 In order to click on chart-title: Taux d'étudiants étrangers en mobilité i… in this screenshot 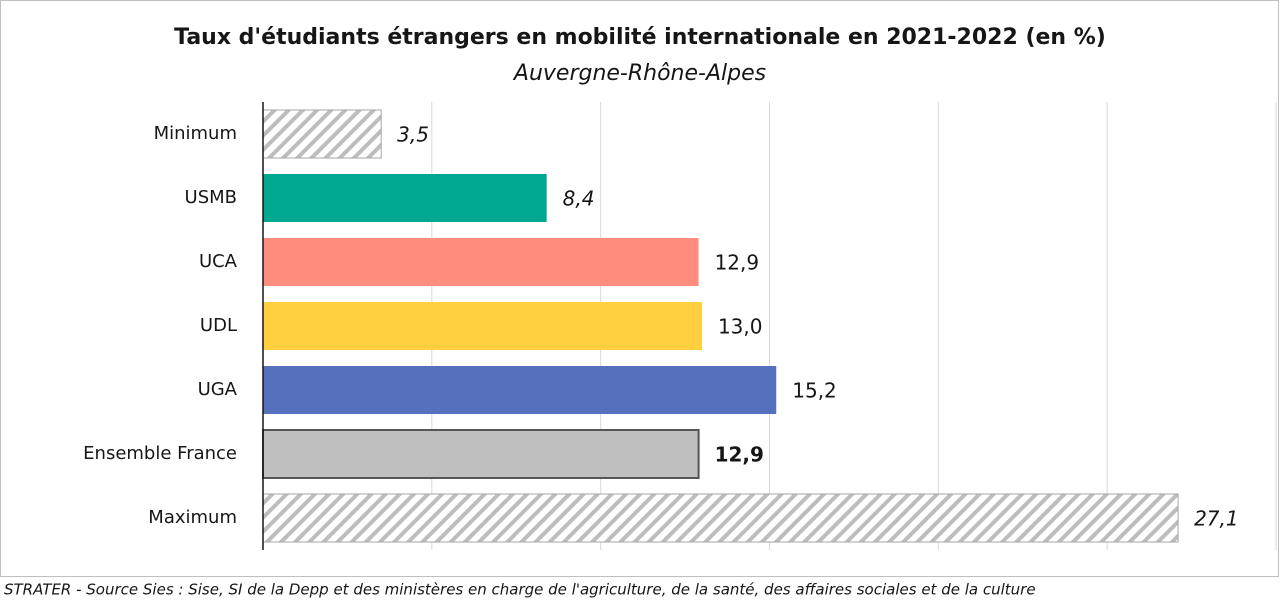, I will do `click(640, 37)`.